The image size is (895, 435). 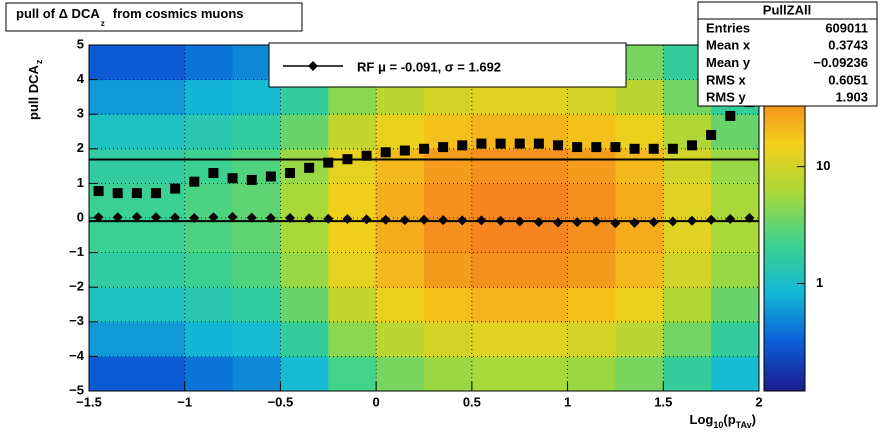 What do you see at coordinates (376, 401) in the screenshot?
I see `x-tick-label: 0` at bounding box center [376, 401].